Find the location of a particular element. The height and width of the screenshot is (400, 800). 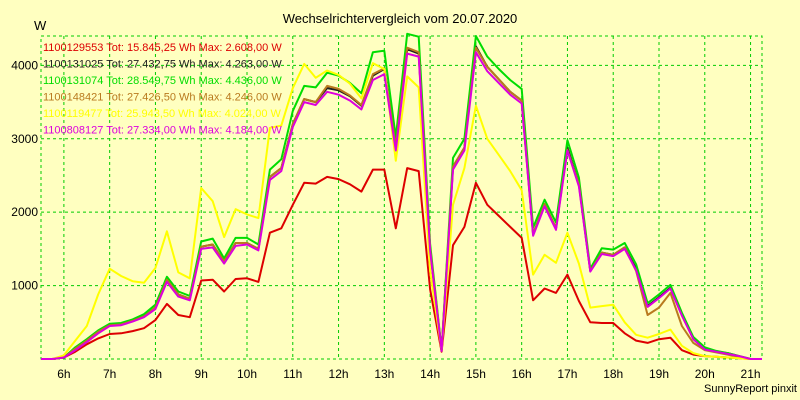

x-tick-label: 18h is located at coordinates (613, 374).